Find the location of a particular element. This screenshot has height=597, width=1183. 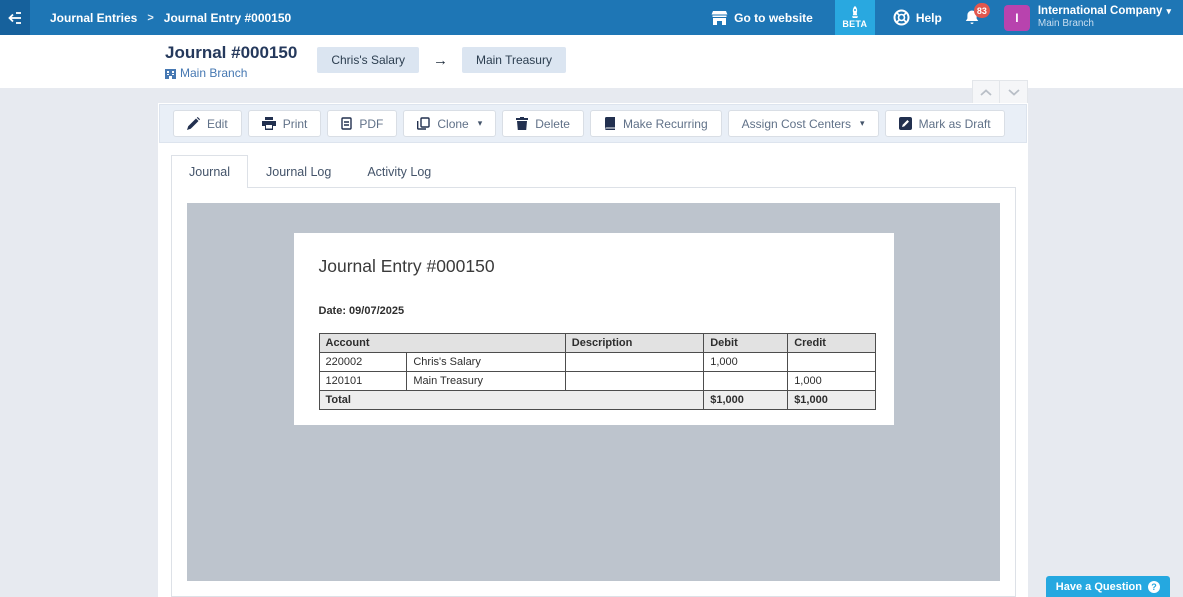

next-record-button is located at coordinates (1014, 92).